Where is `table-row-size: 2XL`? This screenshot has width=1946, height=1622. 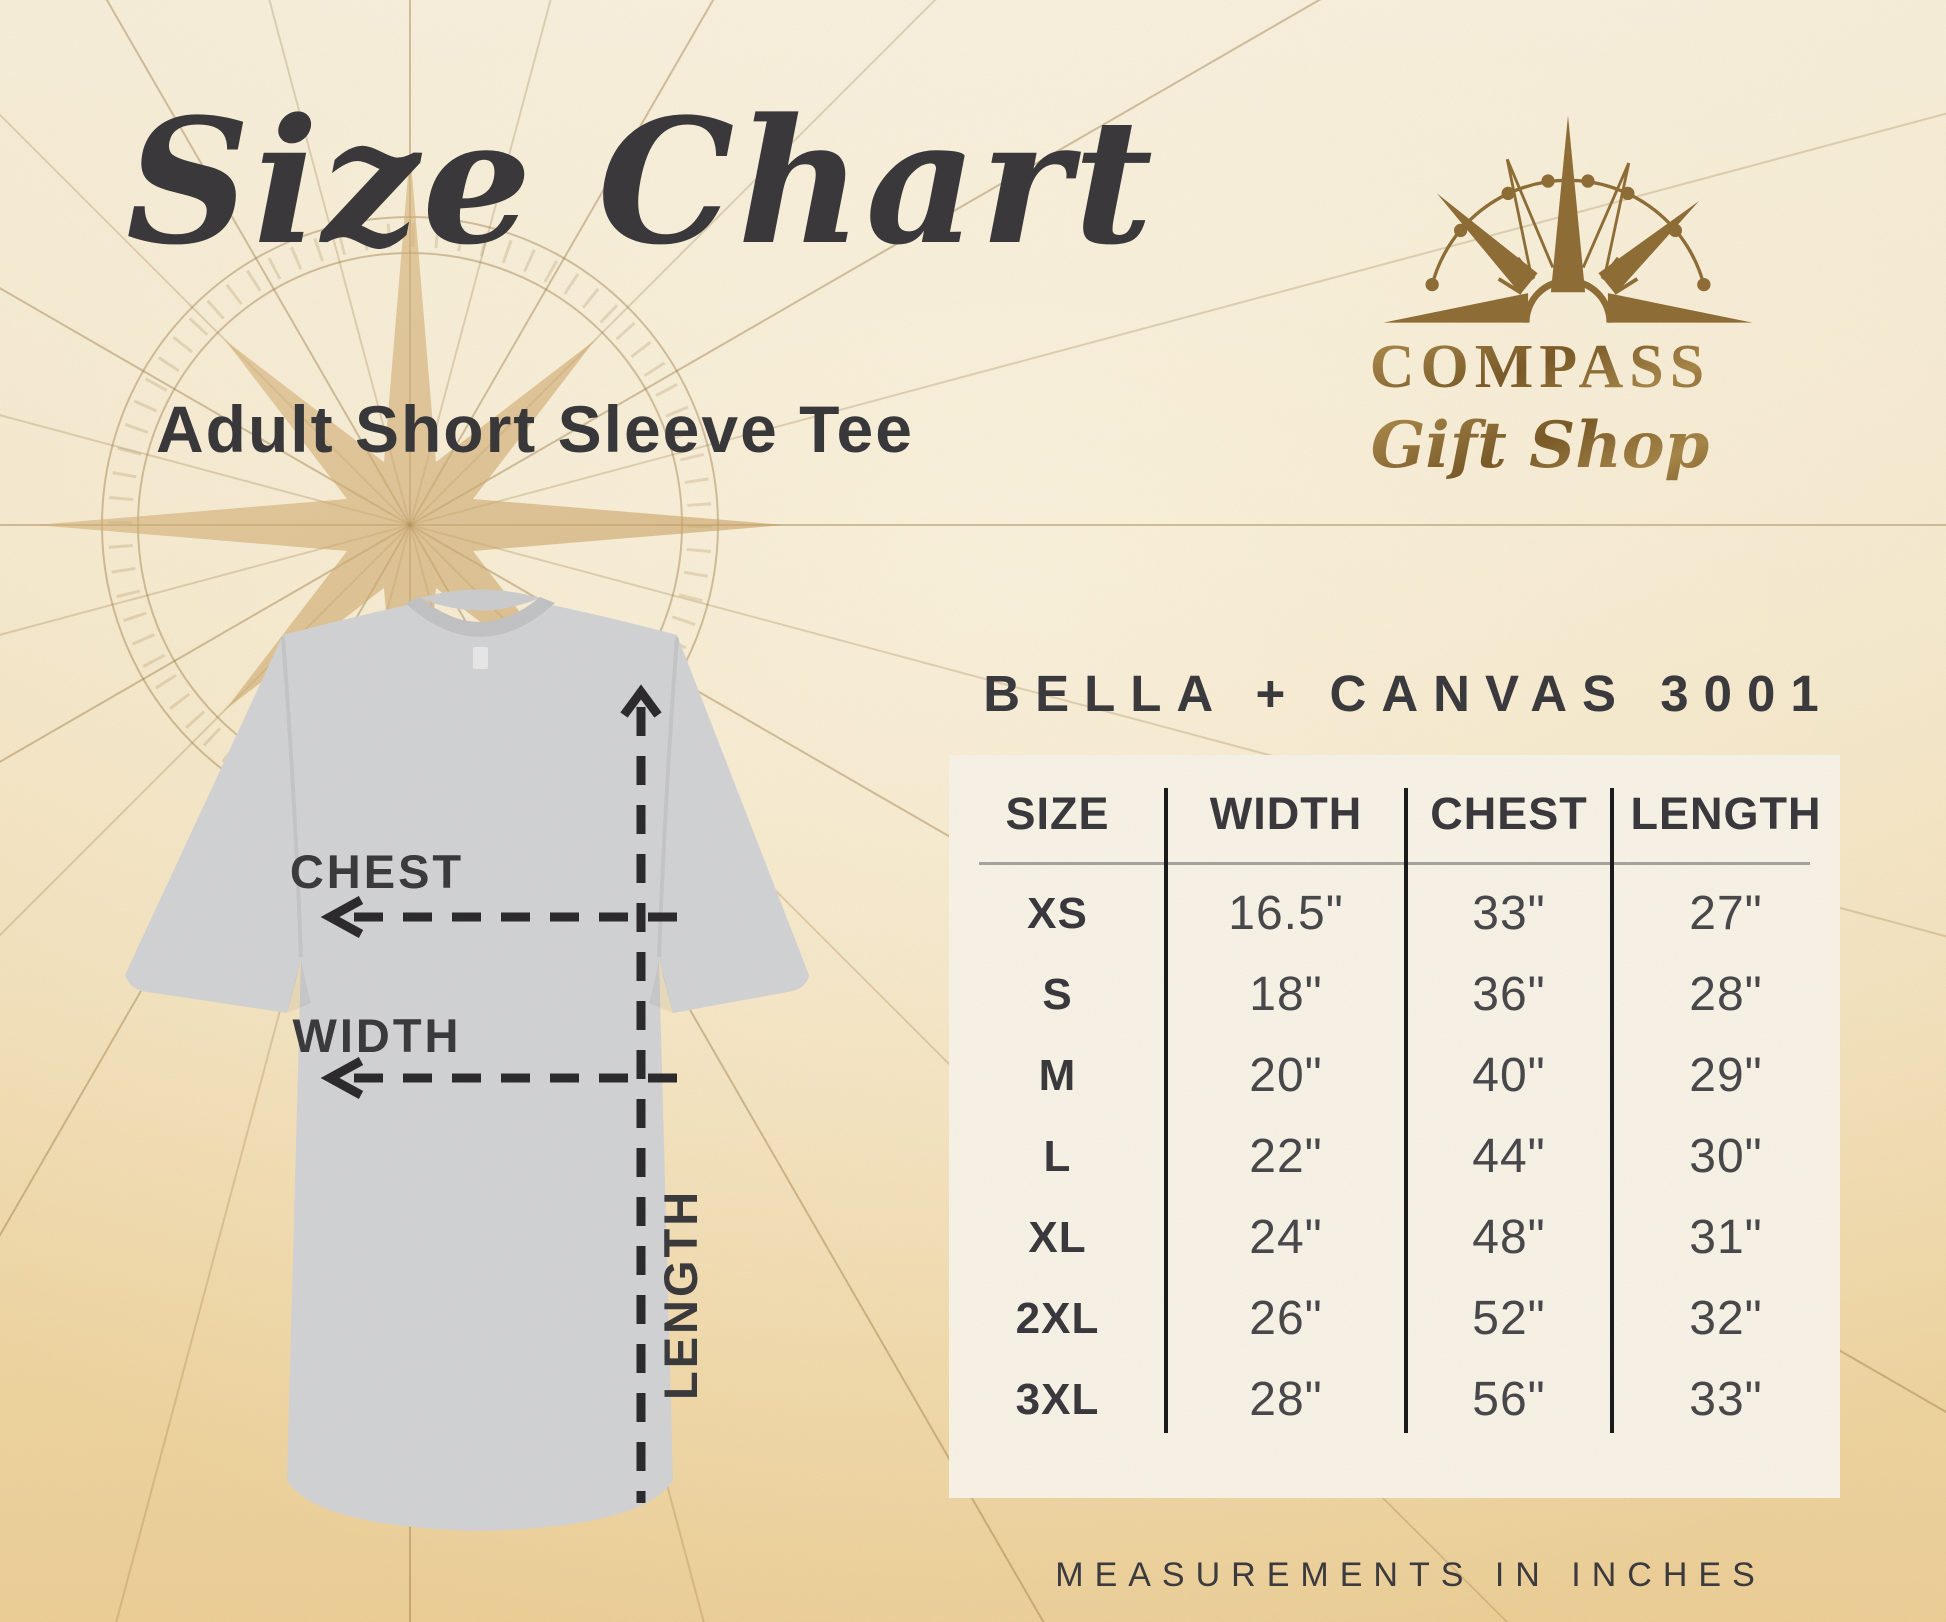 table-row-size: 2XL is located at coordinates (1057, 1318).